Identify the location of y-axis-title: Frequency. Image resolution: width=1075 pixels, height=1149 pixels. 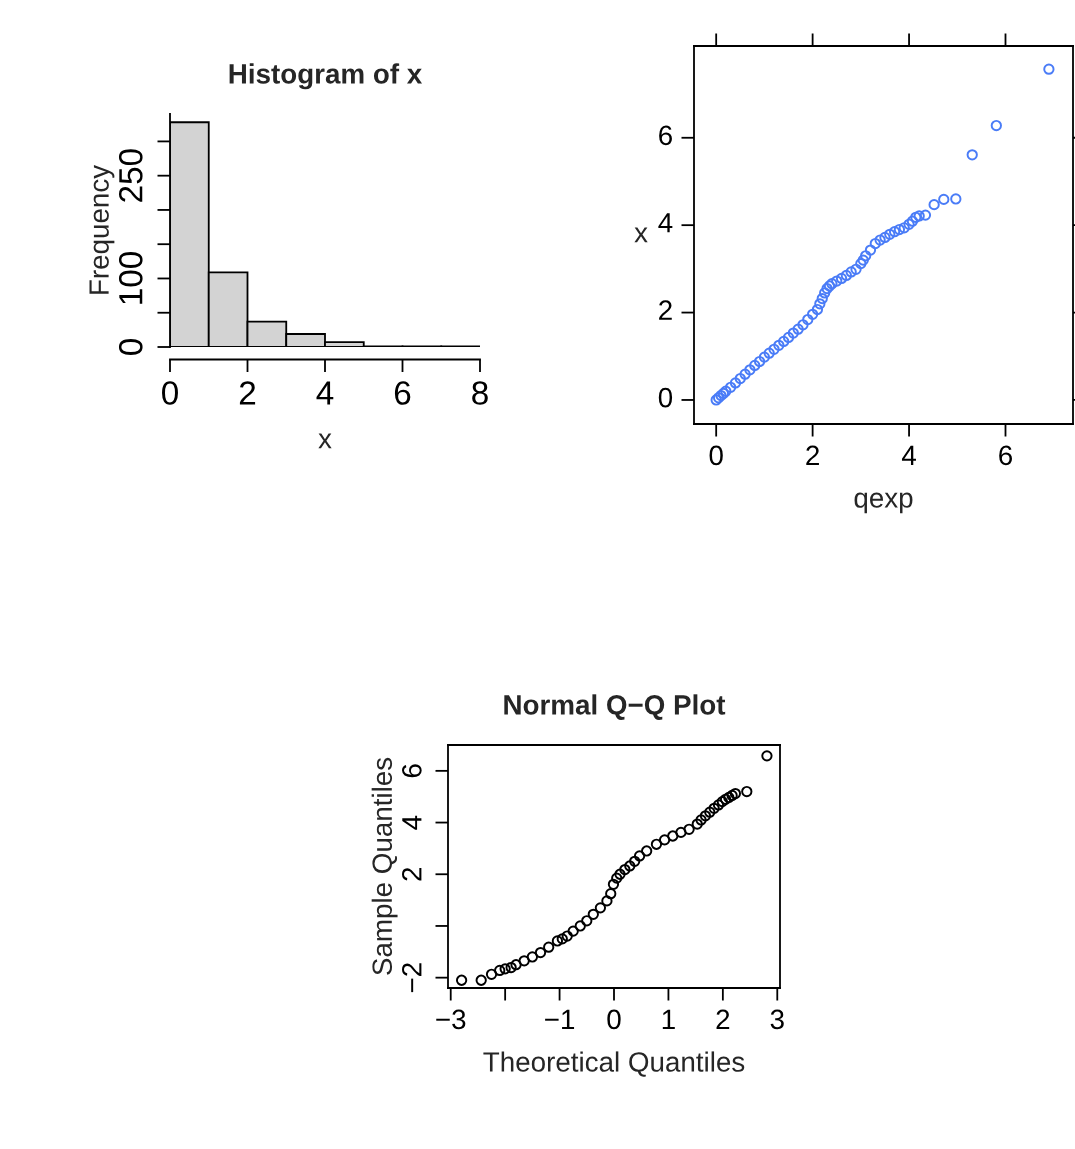
(102, 229).